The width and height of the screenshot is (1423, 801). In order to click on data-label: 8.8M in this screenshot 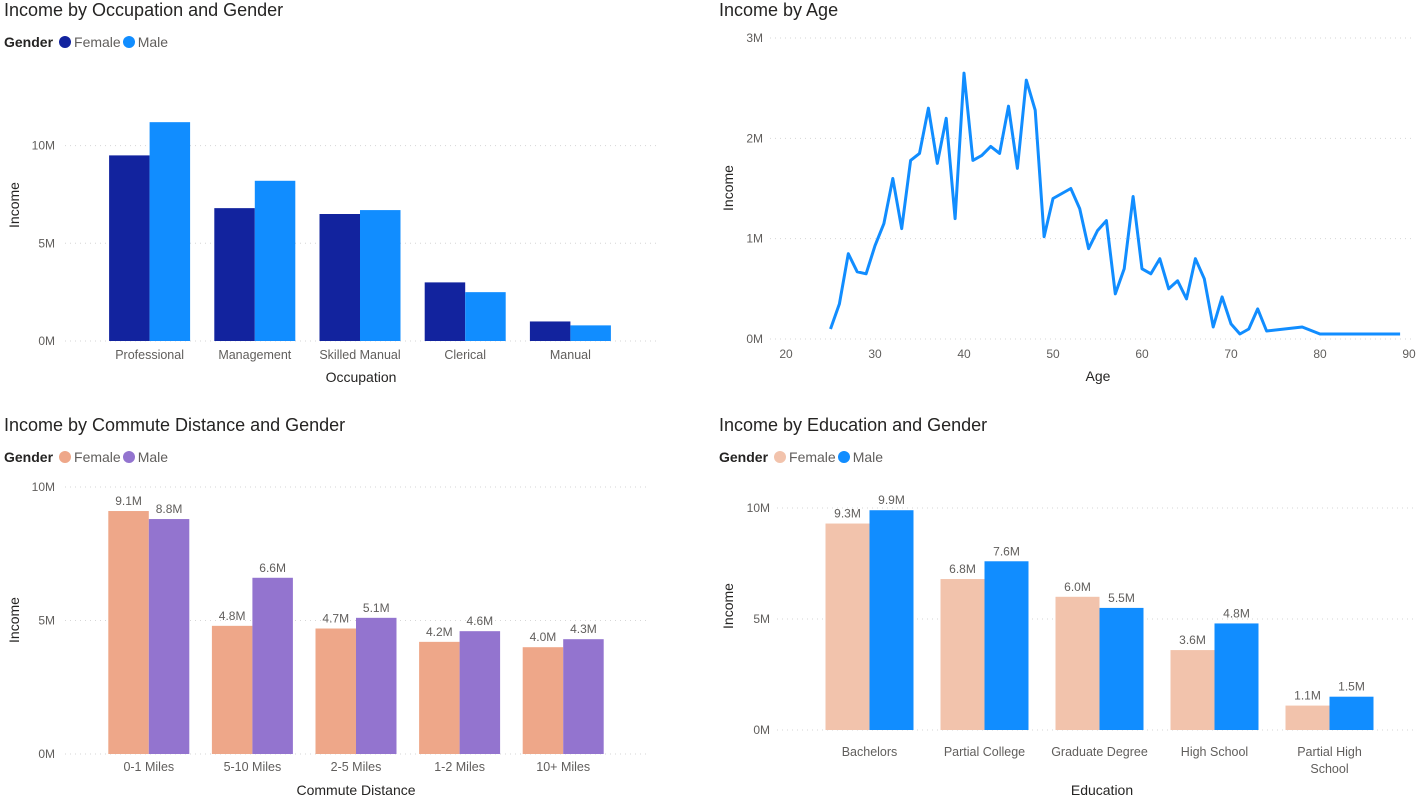, I will do `click(169, 509)`.